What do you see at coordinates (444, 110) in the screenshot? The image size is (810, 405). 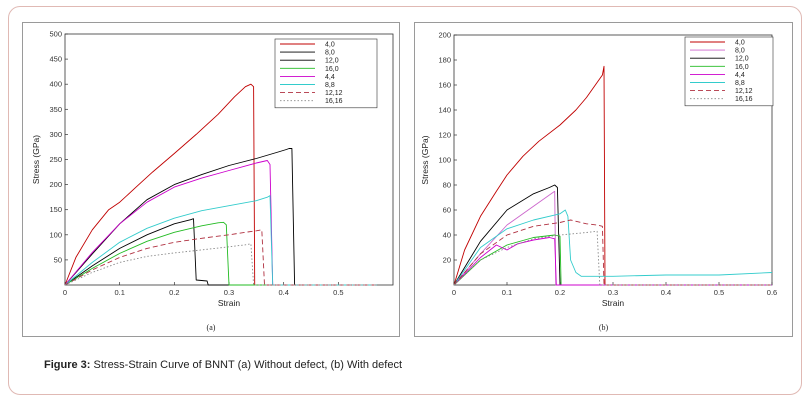 I see `y-tick-label: 140` at bounding box center [444, 110].